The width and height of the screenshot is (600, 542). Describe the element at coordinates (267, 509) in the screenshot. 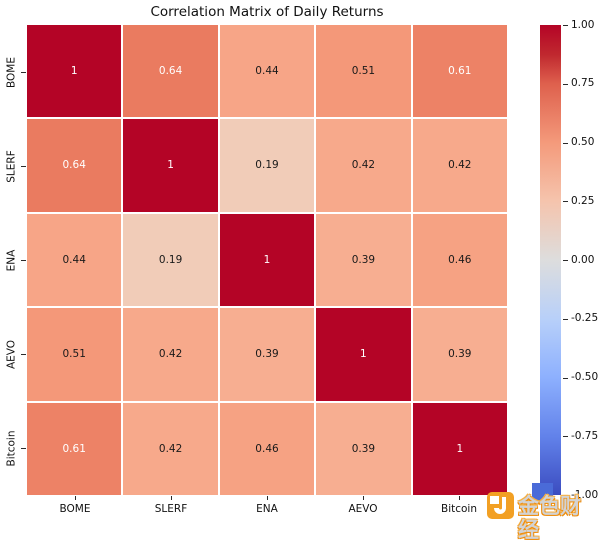

I see `col-label: ENA` at that location.